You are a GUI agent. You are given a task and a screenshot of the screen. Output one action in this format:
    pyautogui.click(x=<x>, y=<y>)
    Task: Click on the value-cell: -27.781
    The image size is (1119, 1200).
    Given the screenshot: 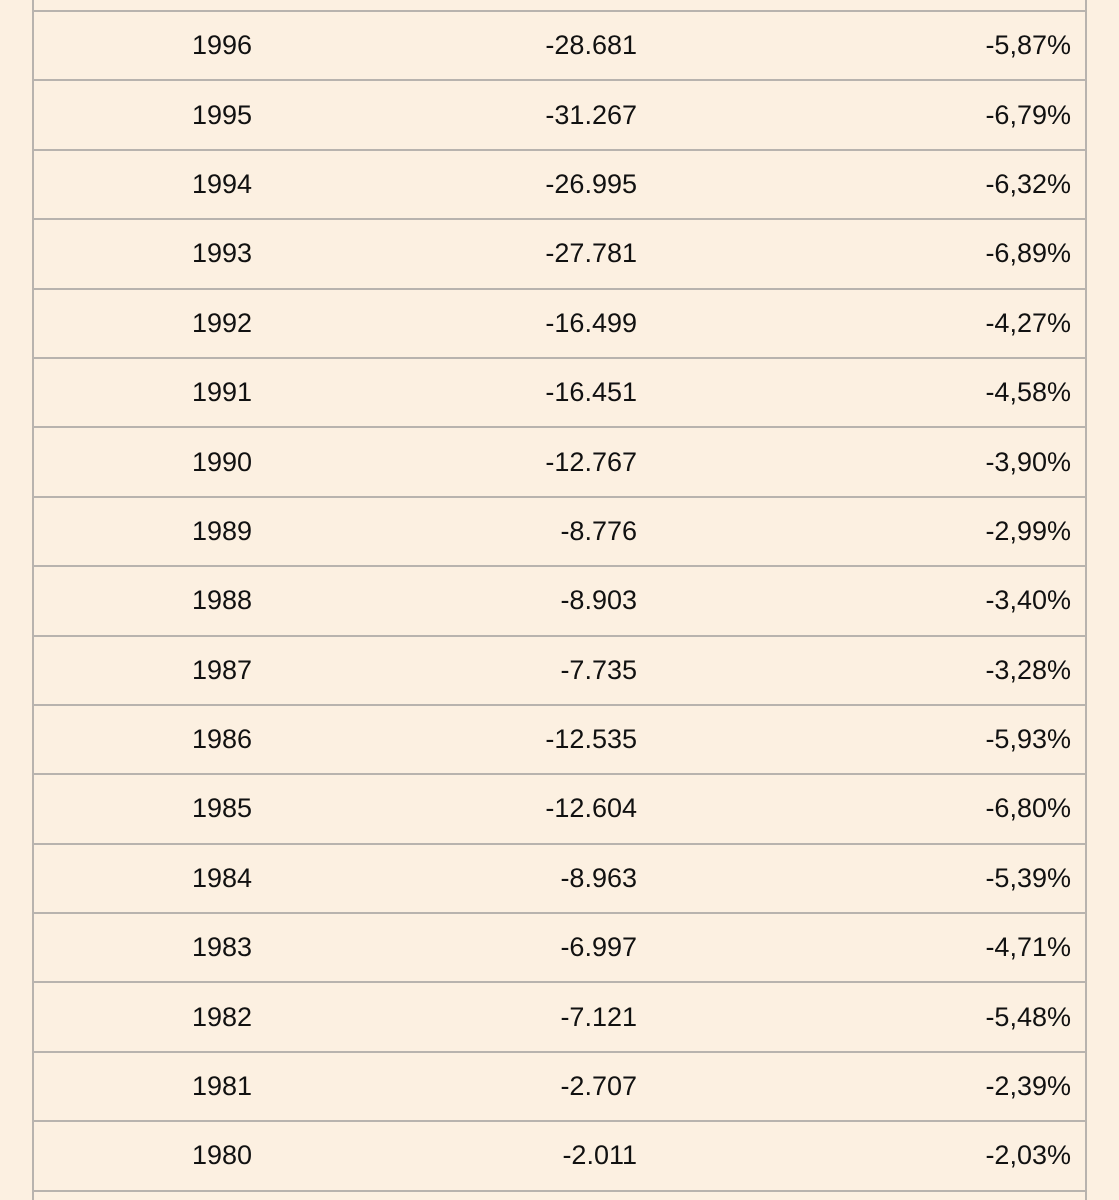 What is the action you would take?
    pyautogui.click(x=591, y=253)
    